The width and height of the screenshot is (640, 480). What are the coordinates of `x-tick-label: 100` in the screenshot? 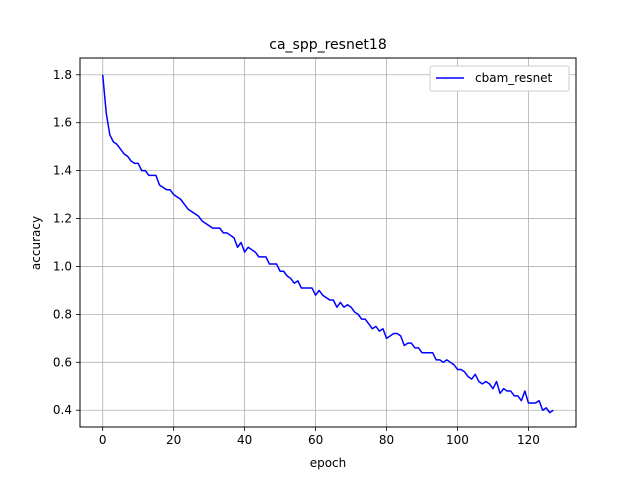 It's located at (457, 440).